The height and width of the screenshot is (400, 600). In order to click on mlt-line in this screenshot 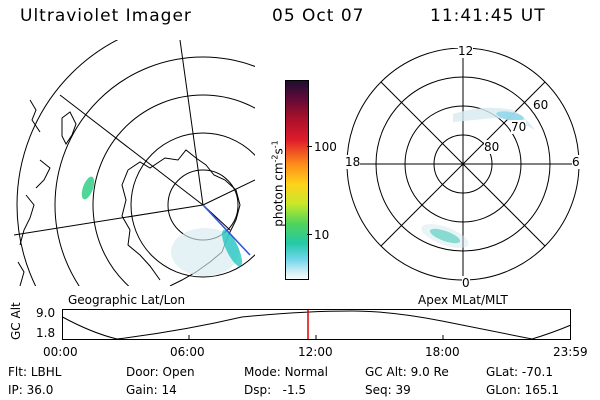, I will do `click(463, 164)`.